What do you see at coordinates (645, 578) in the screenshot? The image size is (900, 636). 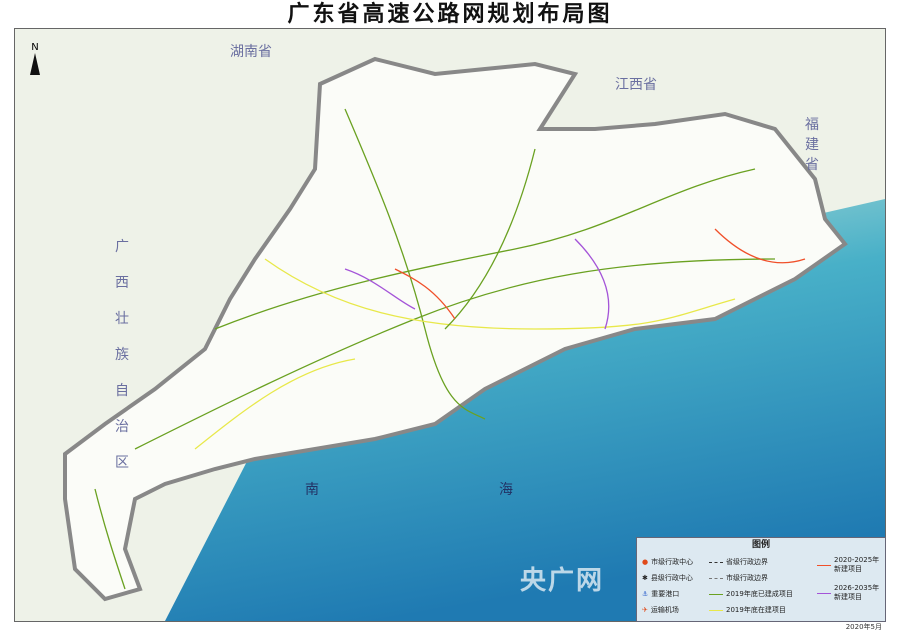 I see `county-icon: ✱` at bounding box center [645, 578].